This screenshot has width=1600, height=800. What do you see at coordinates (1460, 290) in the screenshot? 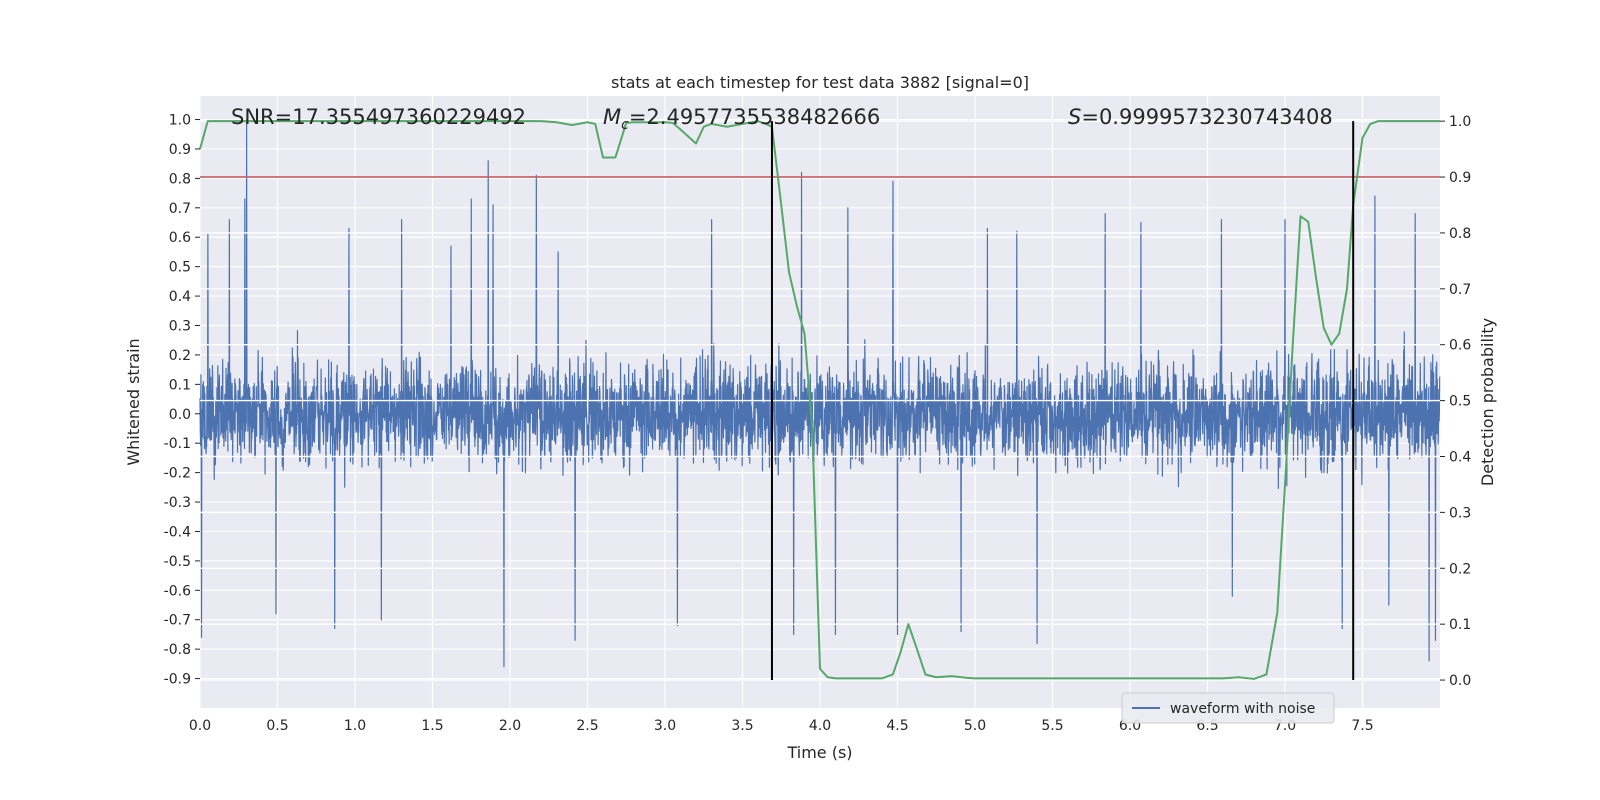
I see `y-right-tick-label: 0.7` at bounding box center [1460, 290].